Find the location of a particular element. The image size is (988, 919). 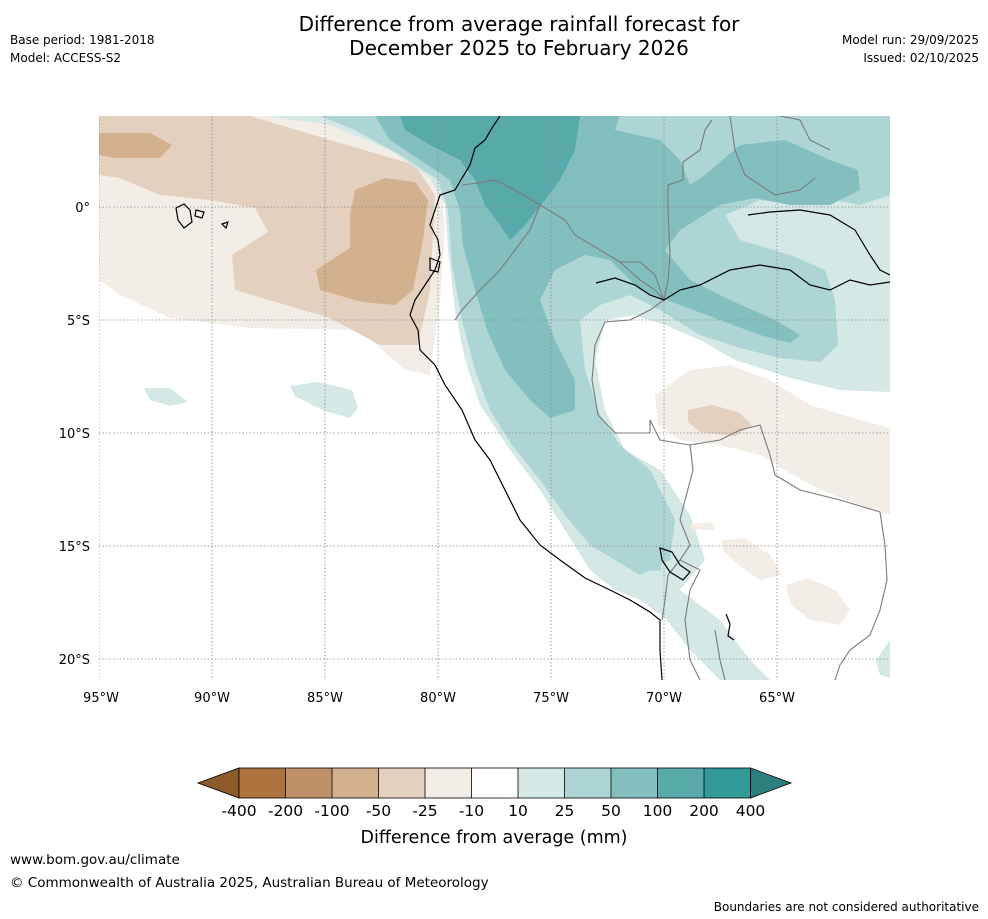

colorbar-dividers is located at coordinates (494, 783).